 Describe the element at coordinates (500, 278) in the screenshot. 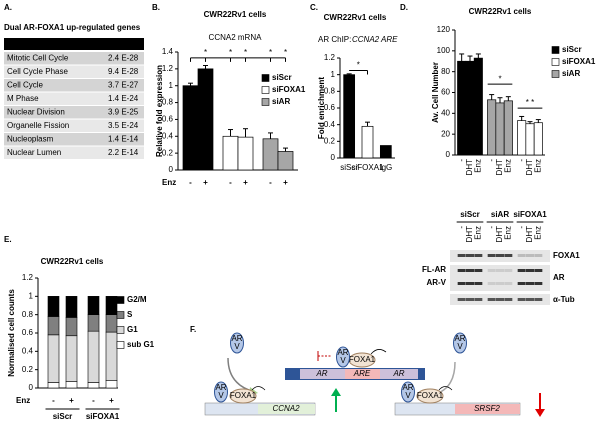

I see `blot-panel` at that location.